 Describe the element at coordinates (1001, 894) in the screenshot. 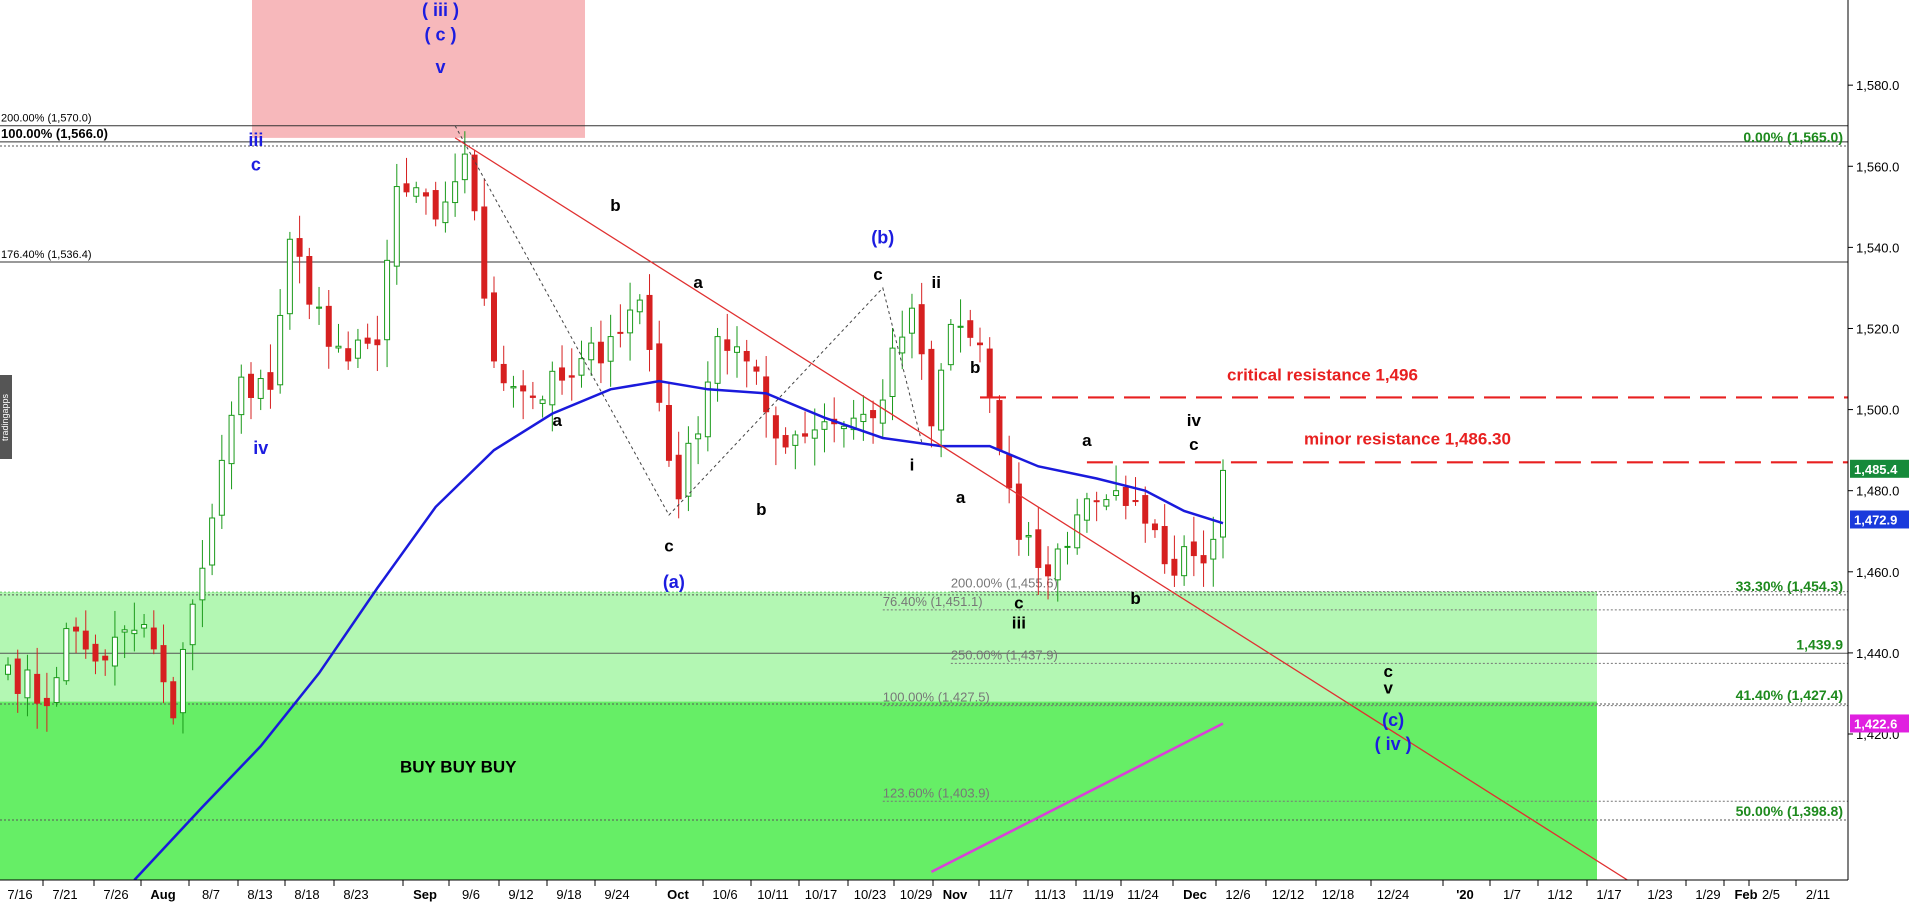

I see `x-tick-label: 11/7` at that location.